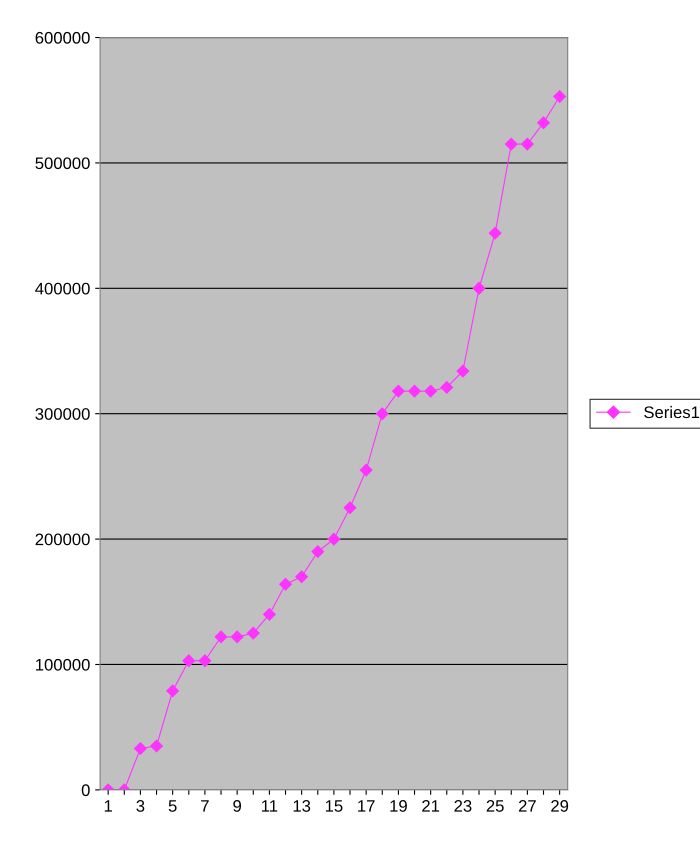 This screenshot has height=853, width=700. Describe the element at coordinates (205, 806) in the screenshot. I see `x-tick-label: 7` at that location.